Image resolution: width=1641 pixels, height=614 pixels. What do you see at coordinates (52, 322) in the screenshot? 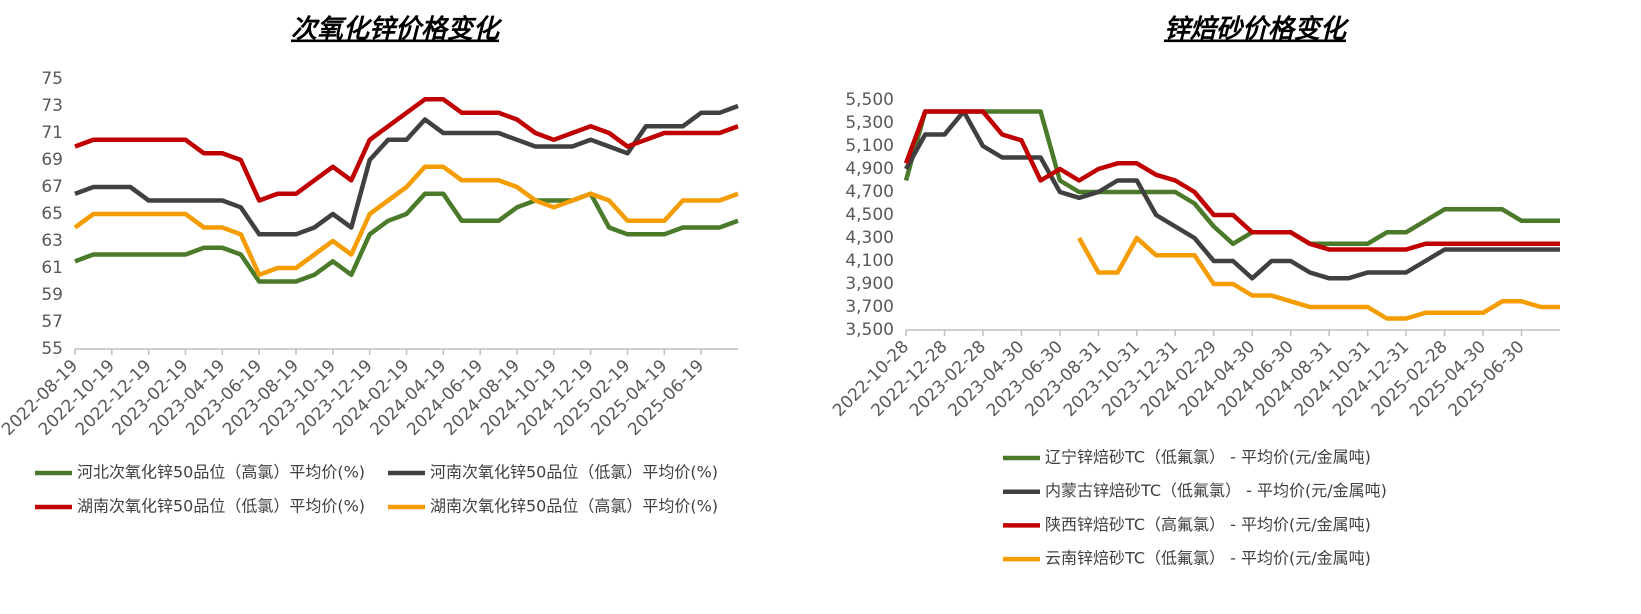
I see `y-tick-label: 57` at bounding box center [52, 322].